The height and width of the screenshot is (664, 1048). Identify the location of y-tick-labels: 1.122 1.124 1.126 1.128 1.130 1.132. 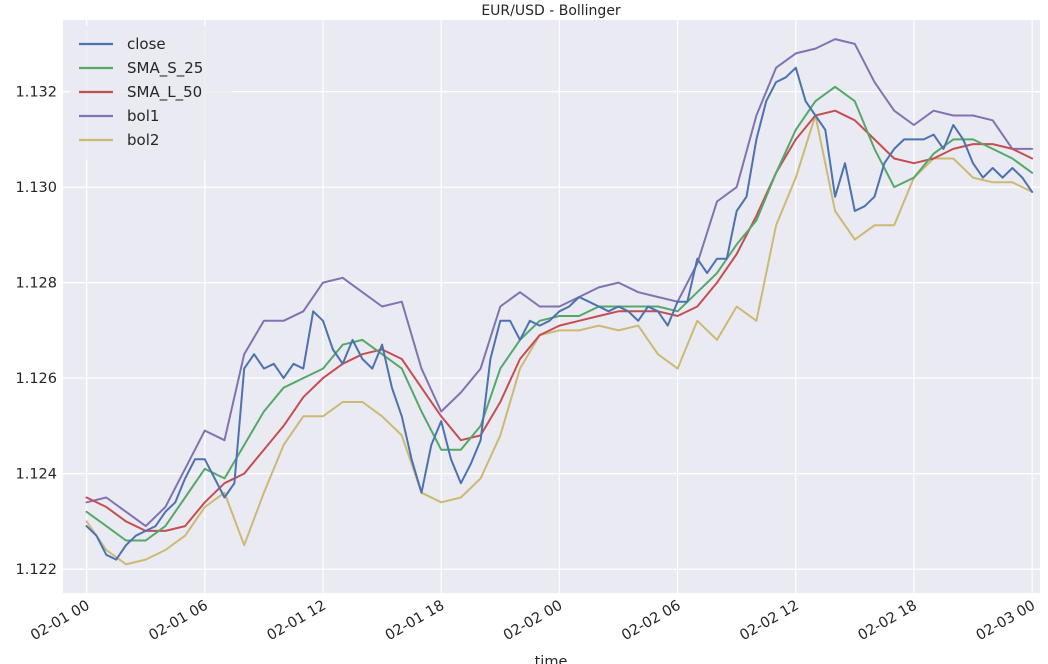
(36, 332).